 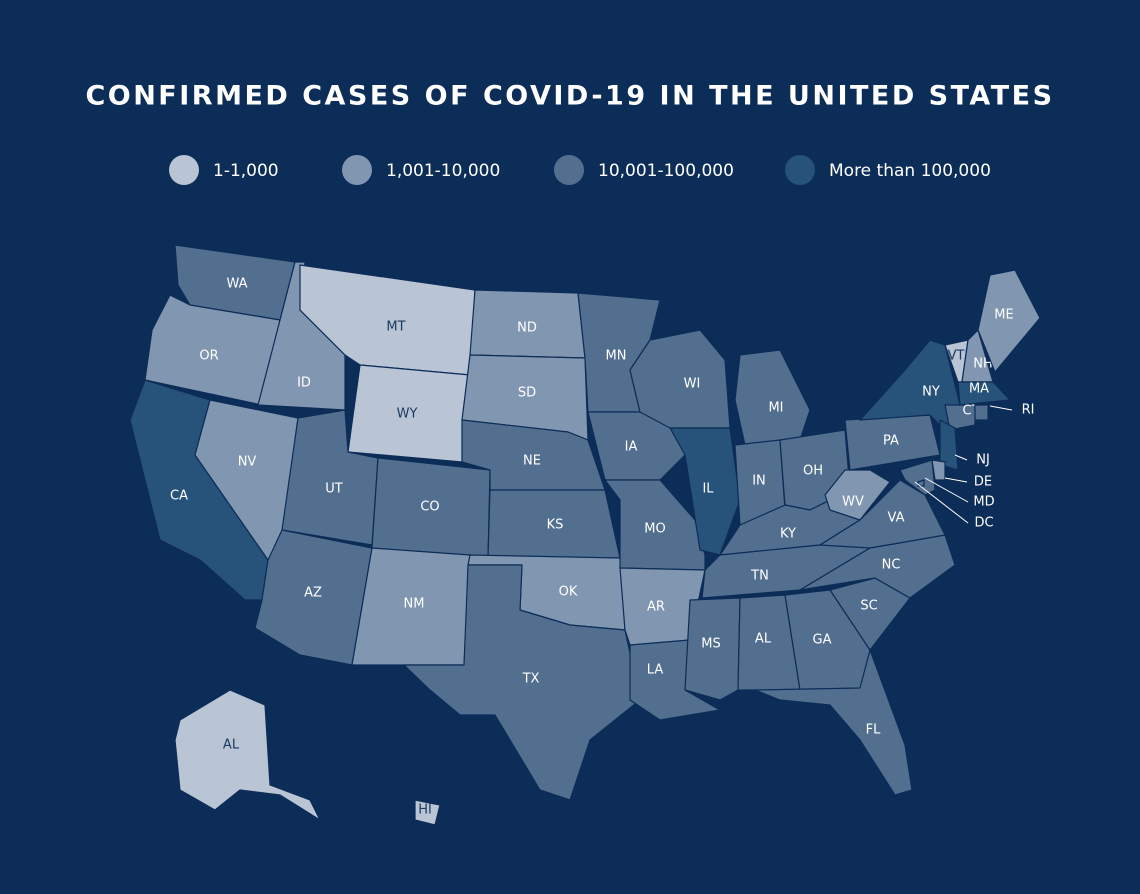 I want to click on state-label: DE, so click(x=983, y=482).